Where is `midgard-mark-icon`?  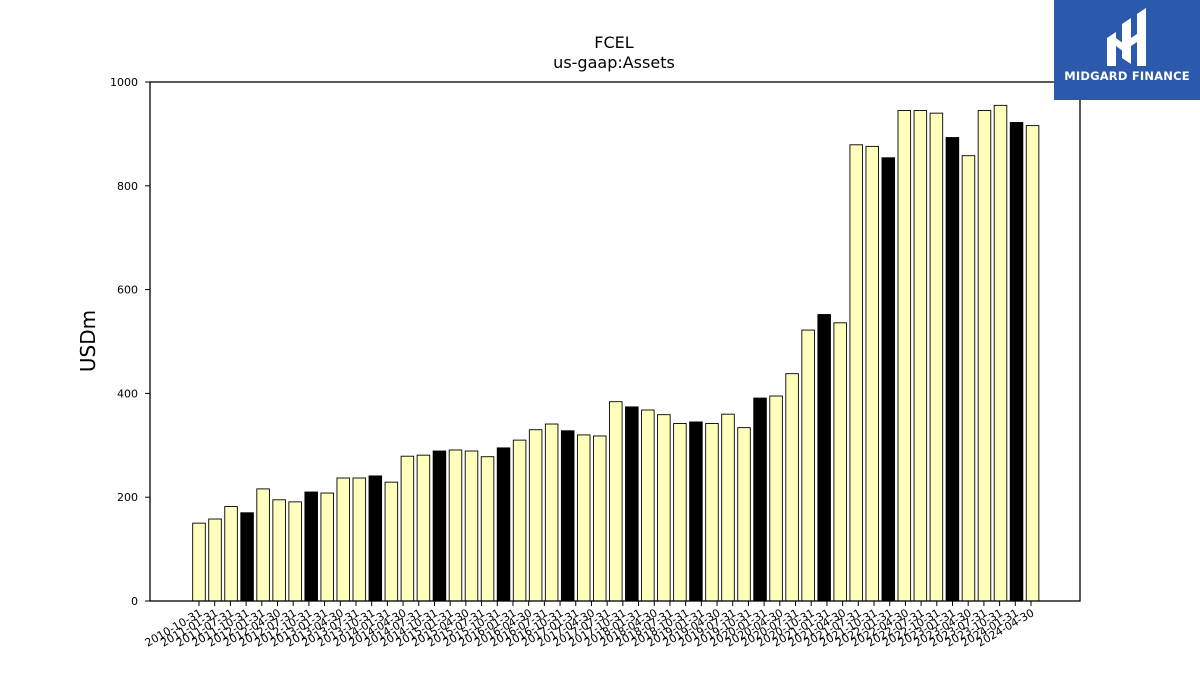
midgard-mark-icon is located at coordinates (1126, 37).